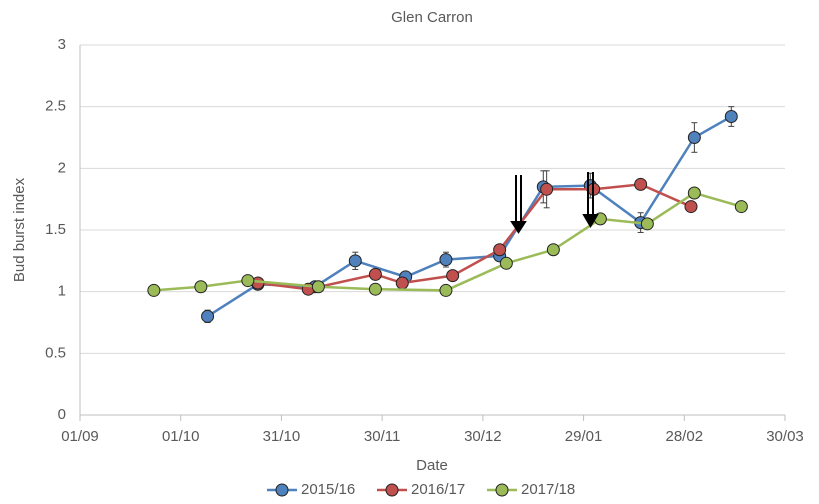 Image resolution: width=819 pixels, height=504 pixels. I want to click on y-tick-label: 2, so click(62, 167).